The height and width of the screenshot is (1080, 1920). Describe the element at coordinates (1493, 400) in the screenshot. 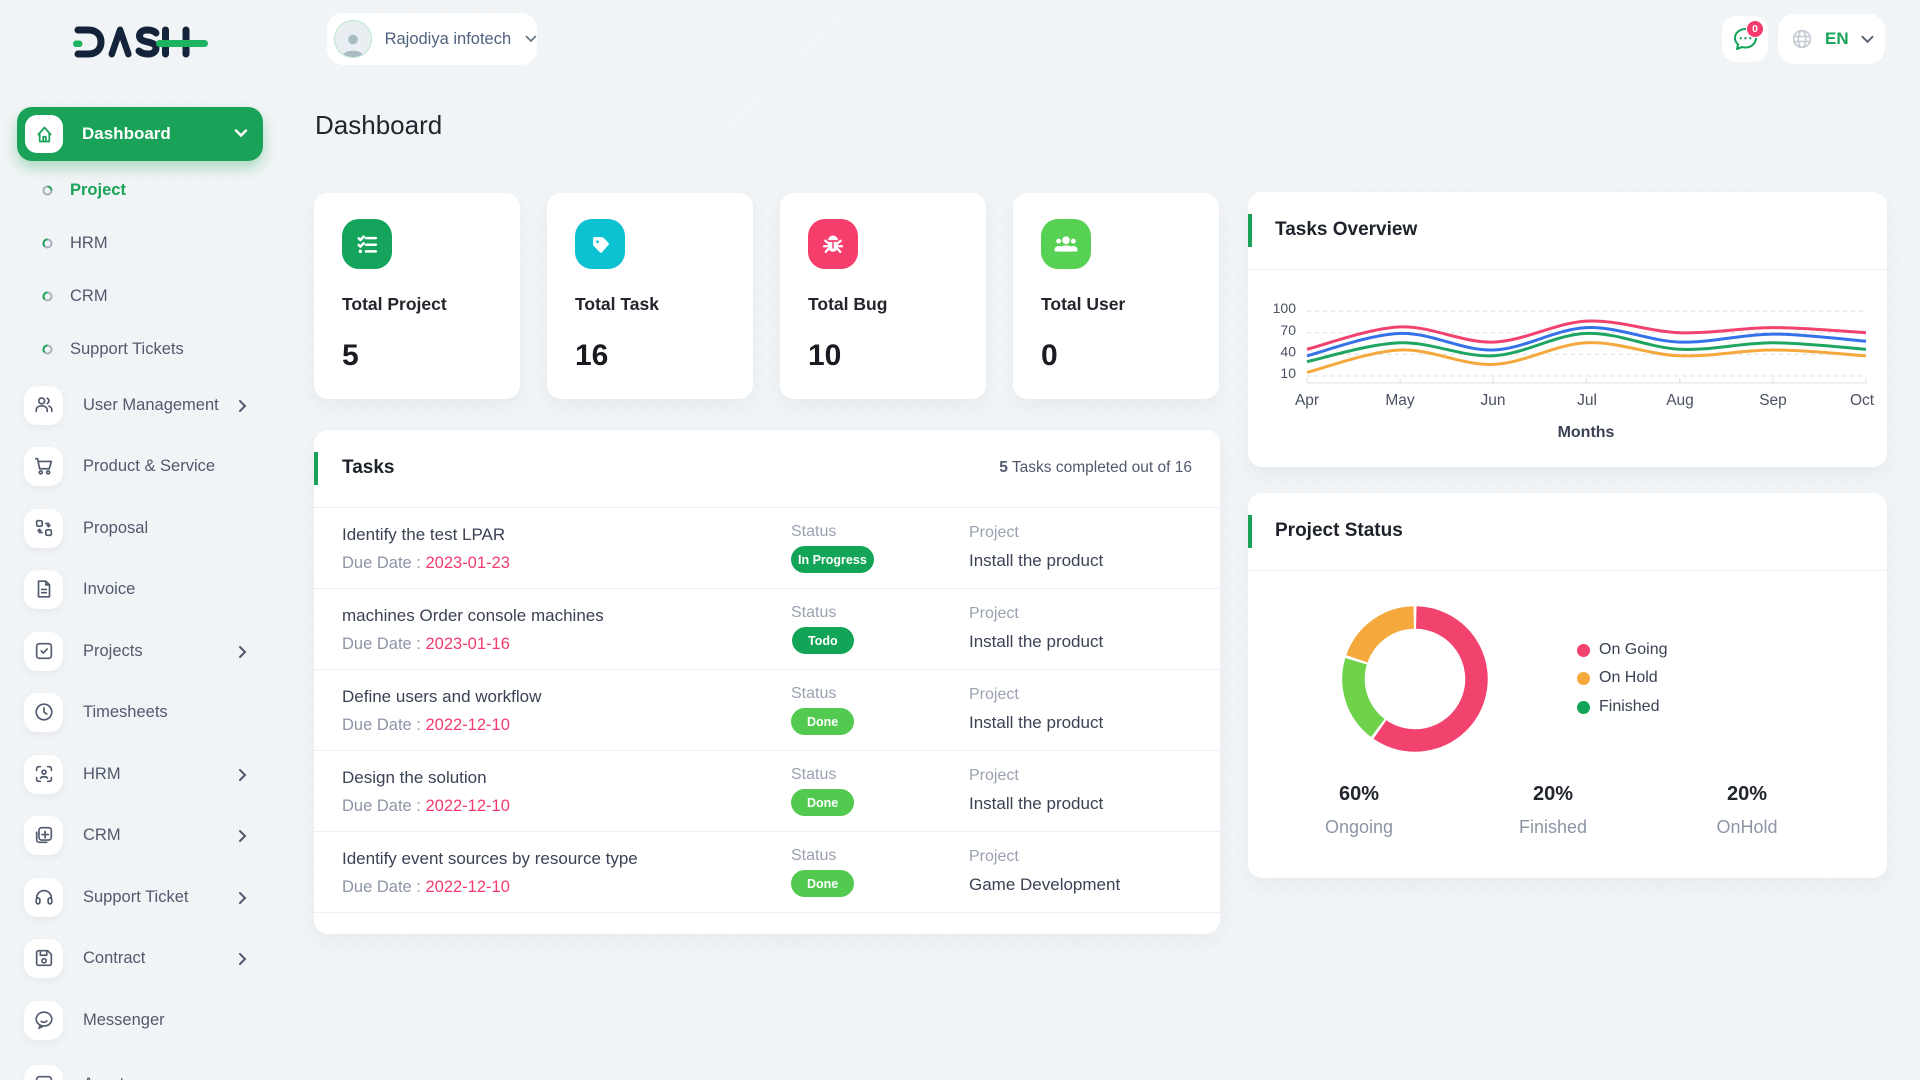

I see `svg-text: Jun` at that location.